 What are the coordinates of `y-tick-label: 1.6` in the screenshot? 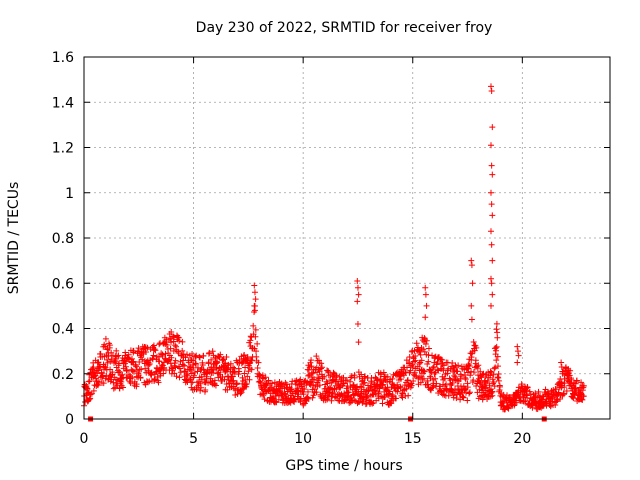 It's located at (63, 58).